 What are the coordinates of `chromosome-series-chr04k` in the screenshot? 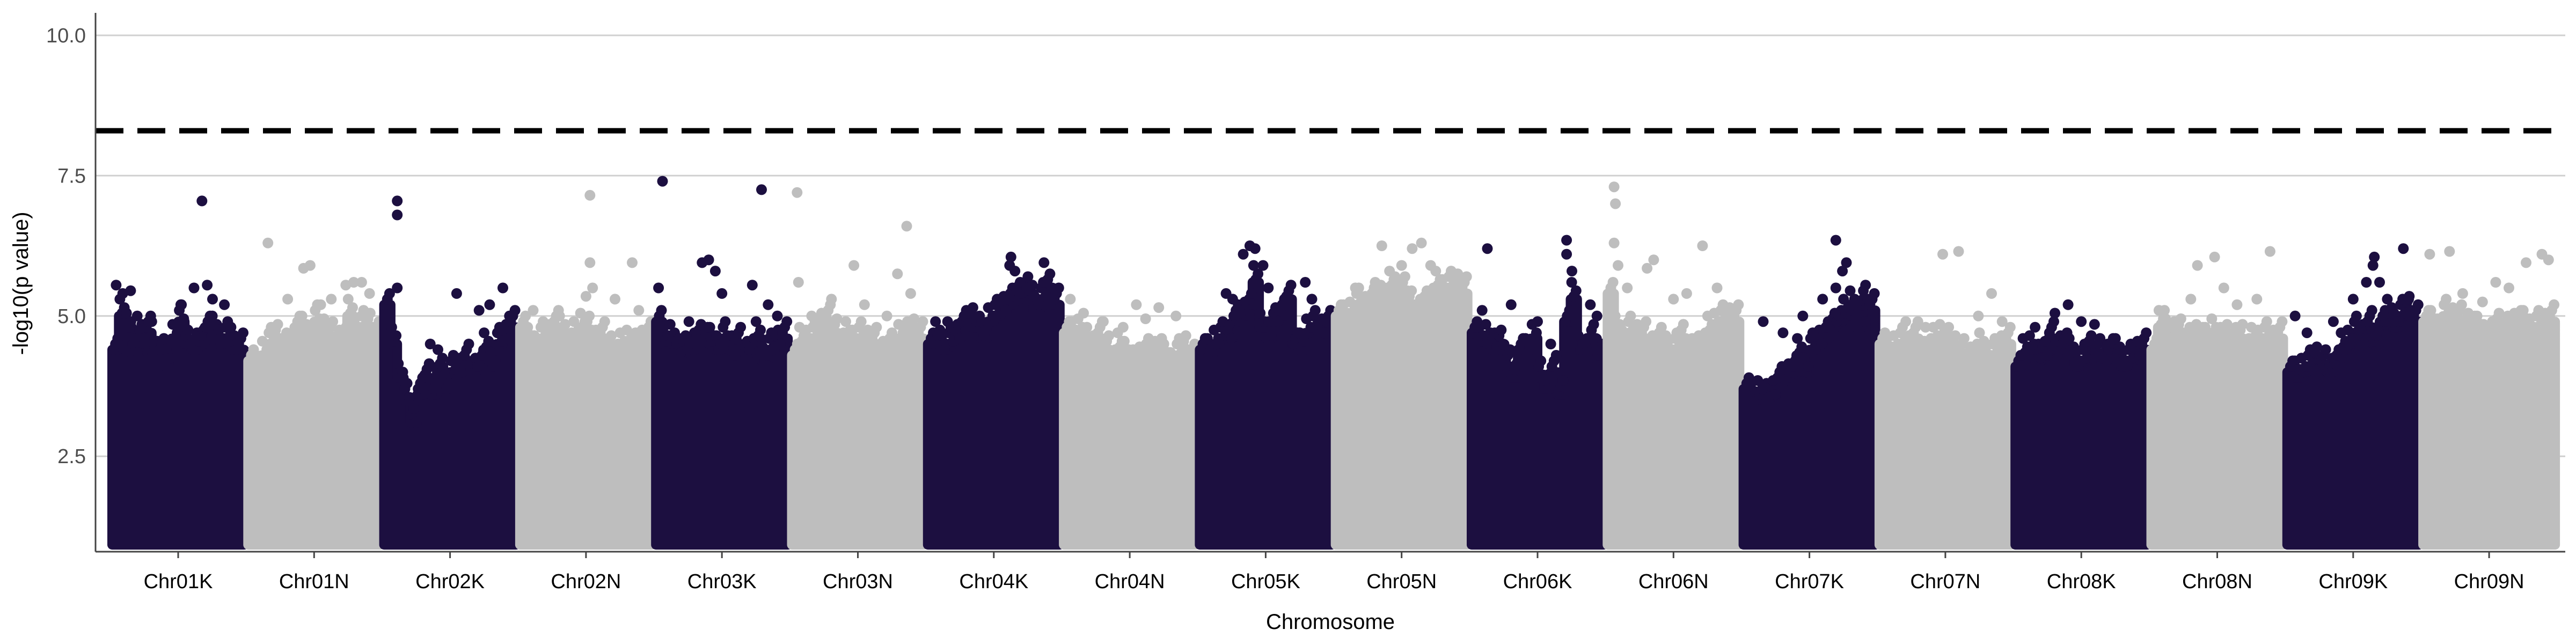 It's located at (994, 400).